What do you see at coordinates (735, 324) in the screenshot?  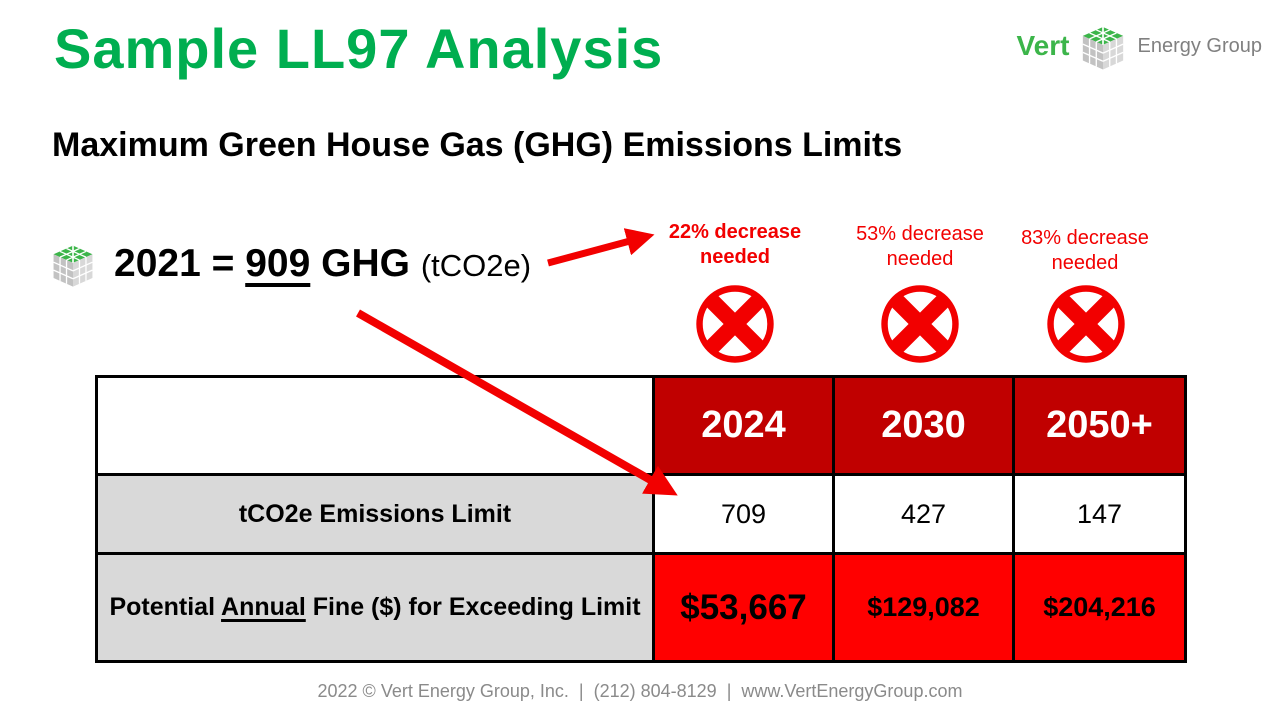 I see `x-circle-icon-2024` at bounding box center [735, 324].